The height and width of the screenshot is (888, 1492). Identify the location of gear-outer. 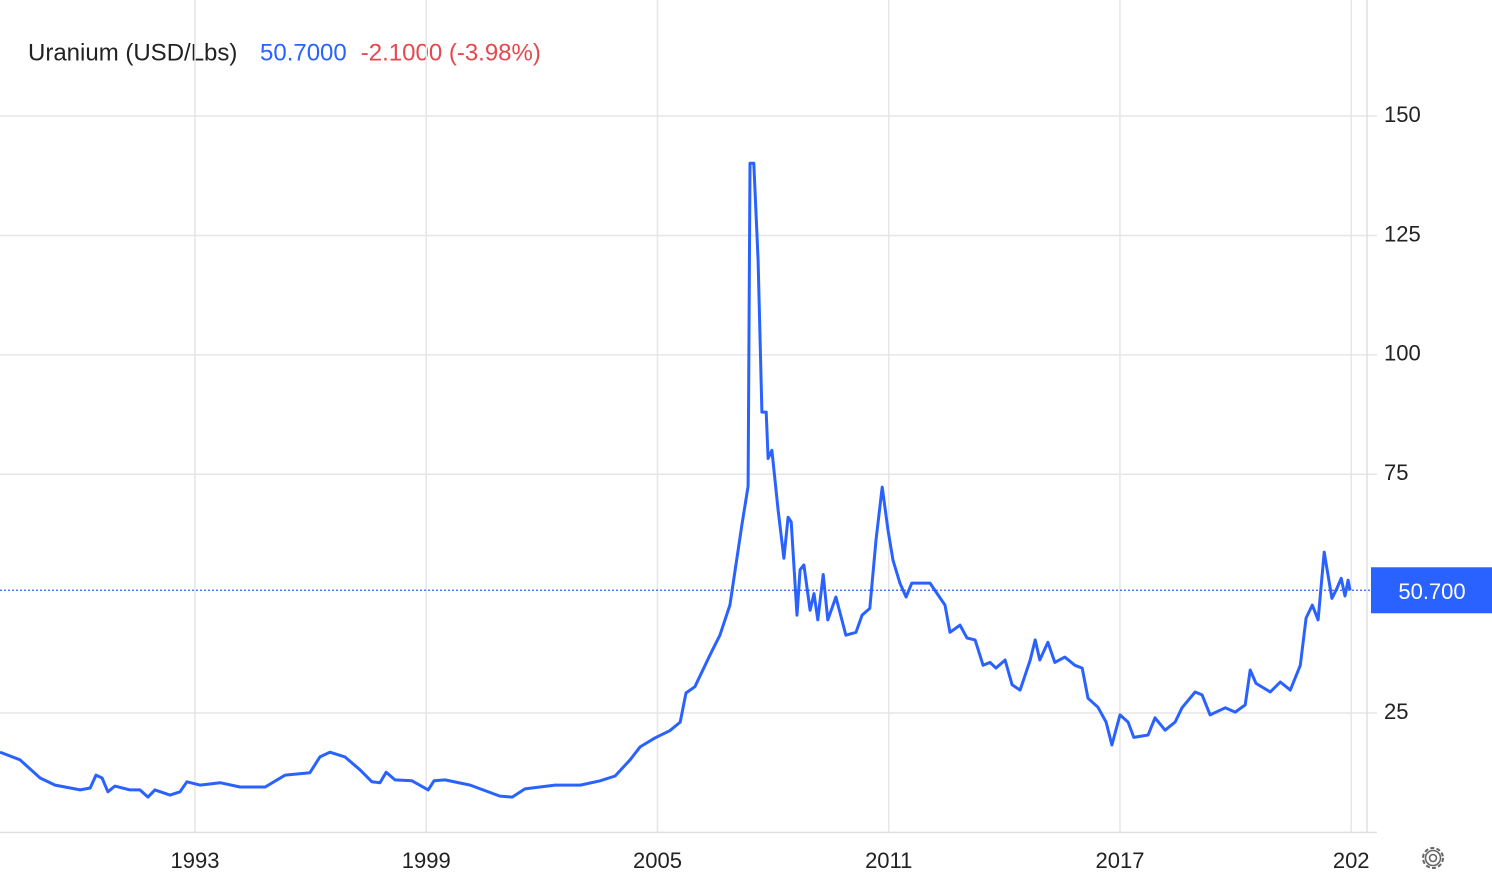
(1433, 858).